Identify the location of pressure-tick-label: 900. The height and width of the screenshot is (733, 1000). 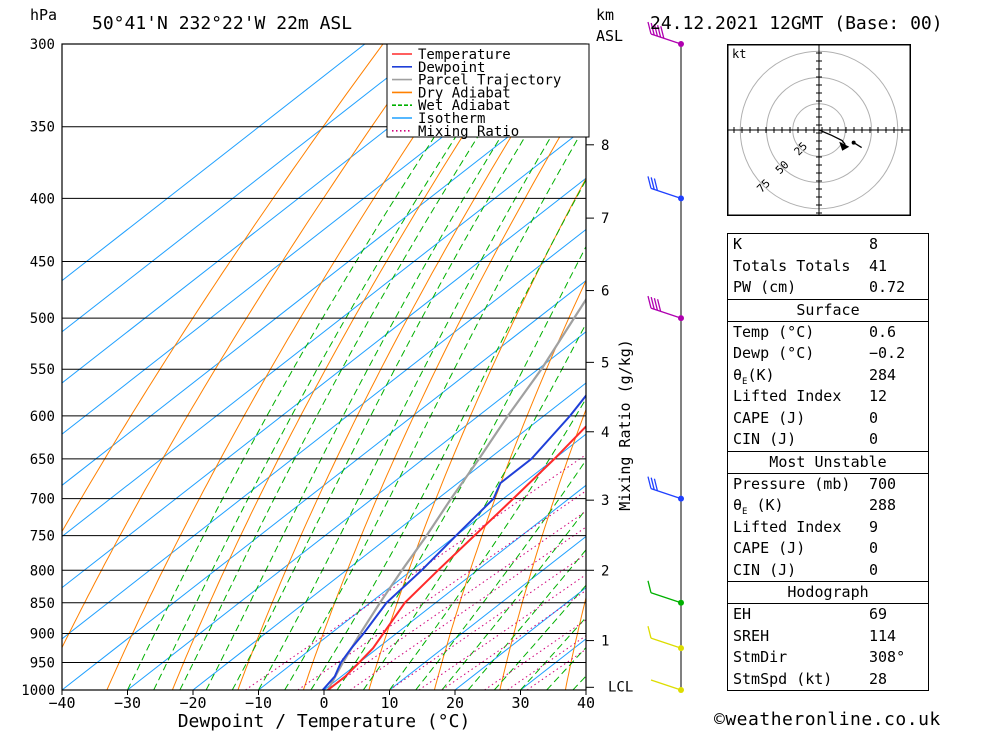
(42, 634).